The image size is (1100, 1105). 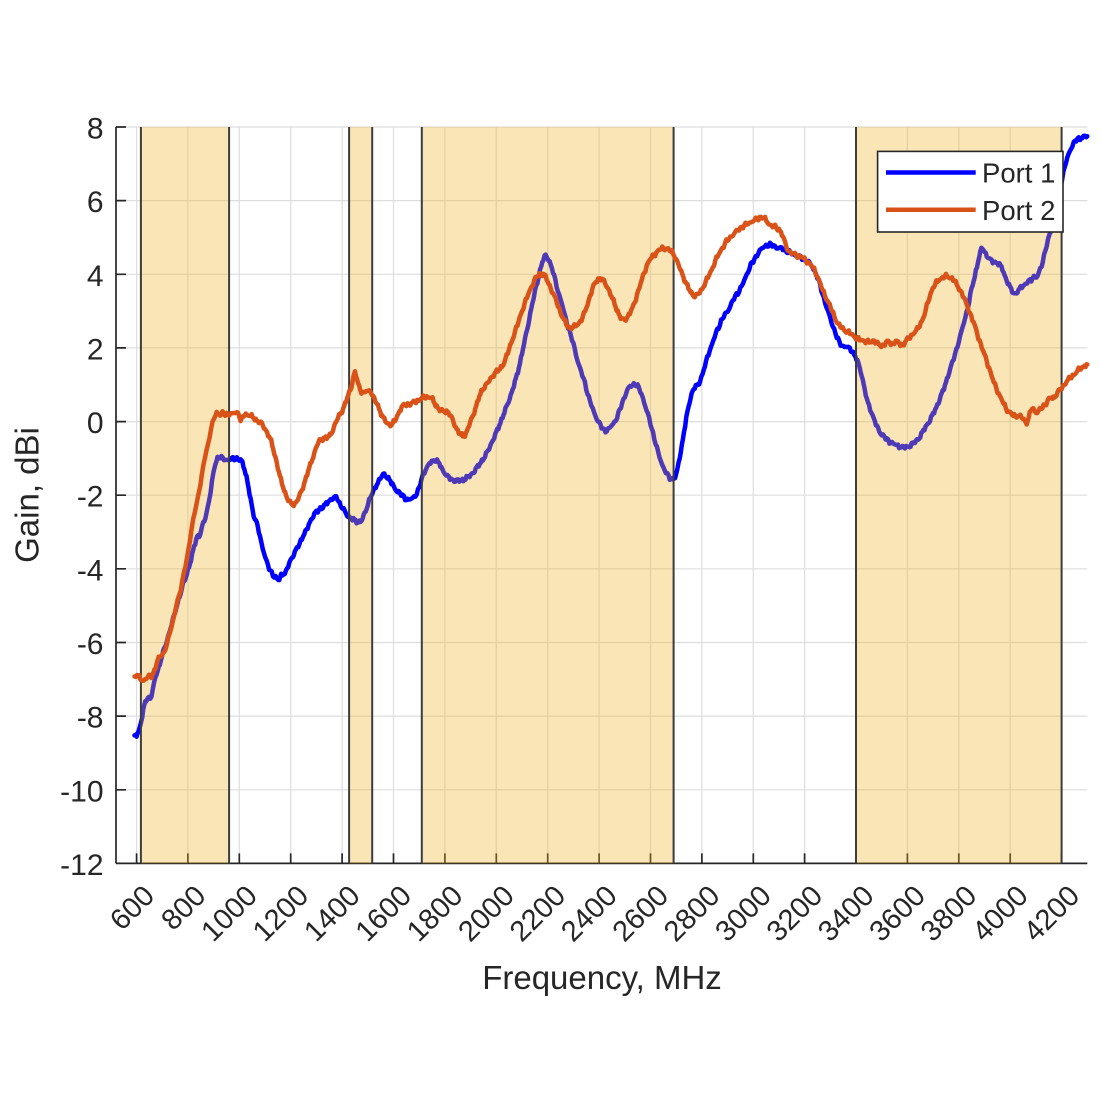 I want to click on svg-text: Port 2, so click(x=1018, y=210).